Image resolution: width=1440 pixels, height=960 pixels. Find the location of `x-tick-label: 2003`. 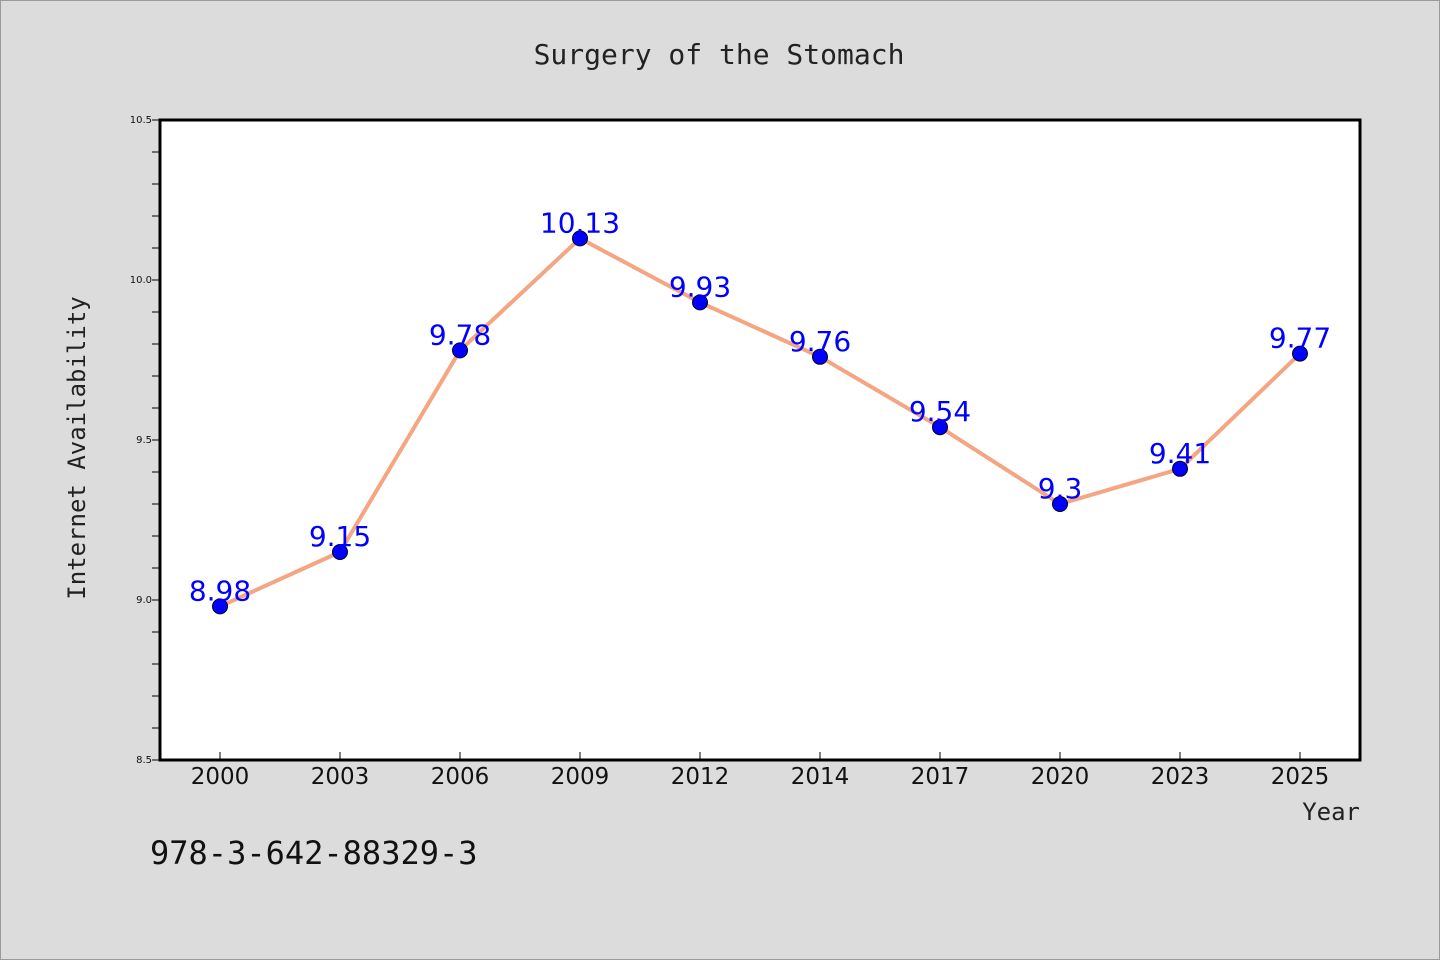

x-tick-label: 2003 is located at coordinates (340, 777).